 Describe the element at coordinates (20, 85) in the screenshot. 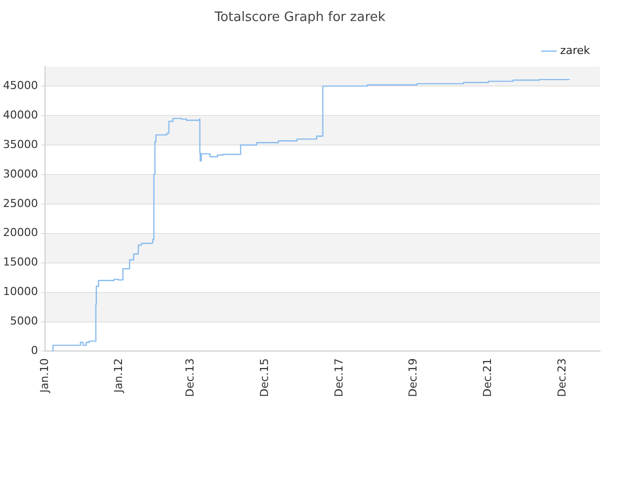

I see `y-tick-label: 45000` at that location.